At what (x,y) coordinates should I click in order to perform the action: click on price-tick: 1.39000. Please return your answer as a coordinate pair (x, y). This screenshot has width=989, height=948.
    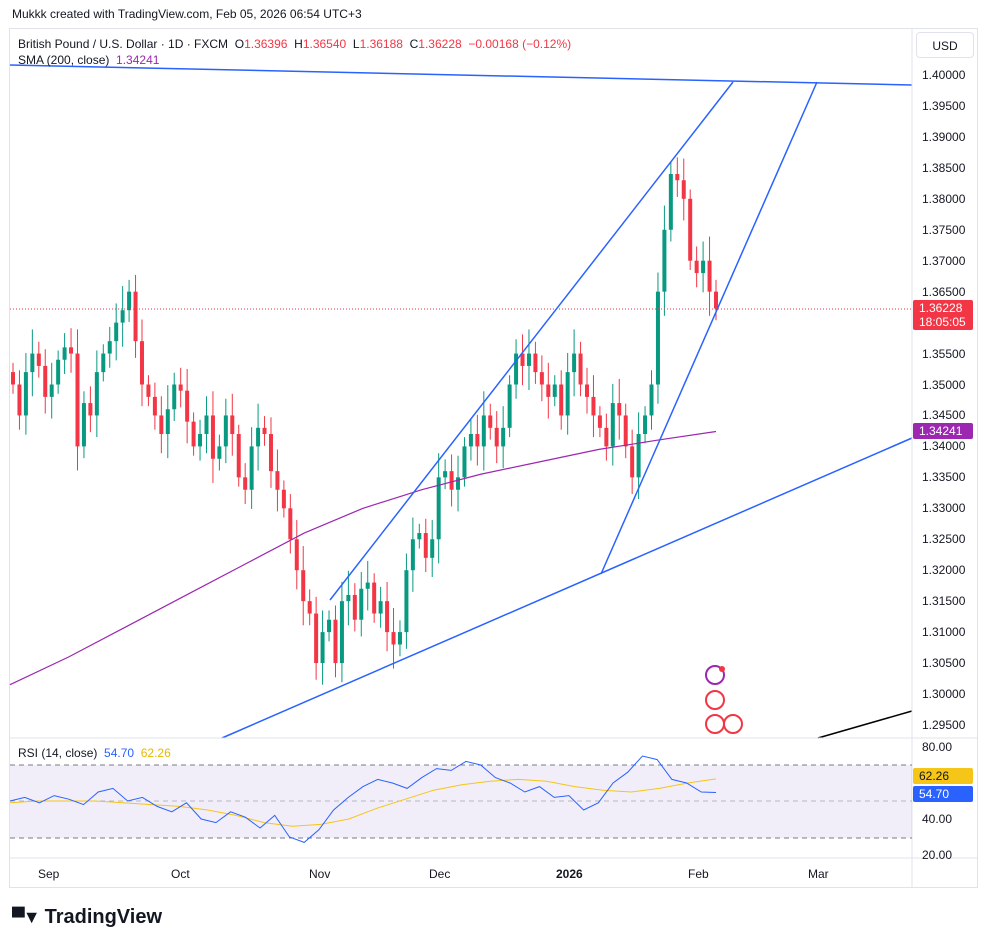
    Looking at the image, I should click on (944, 136).